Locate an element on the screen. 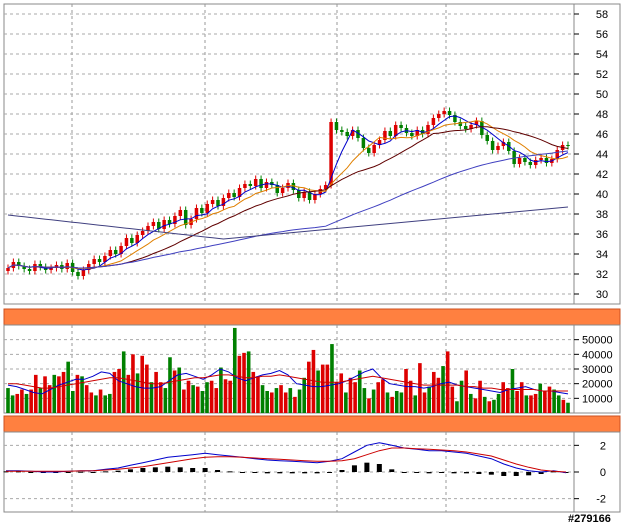 Image resolution: width=625 pixels, height=526 pixels. price-tick-label: 50 is located at coordinates (602, 95).